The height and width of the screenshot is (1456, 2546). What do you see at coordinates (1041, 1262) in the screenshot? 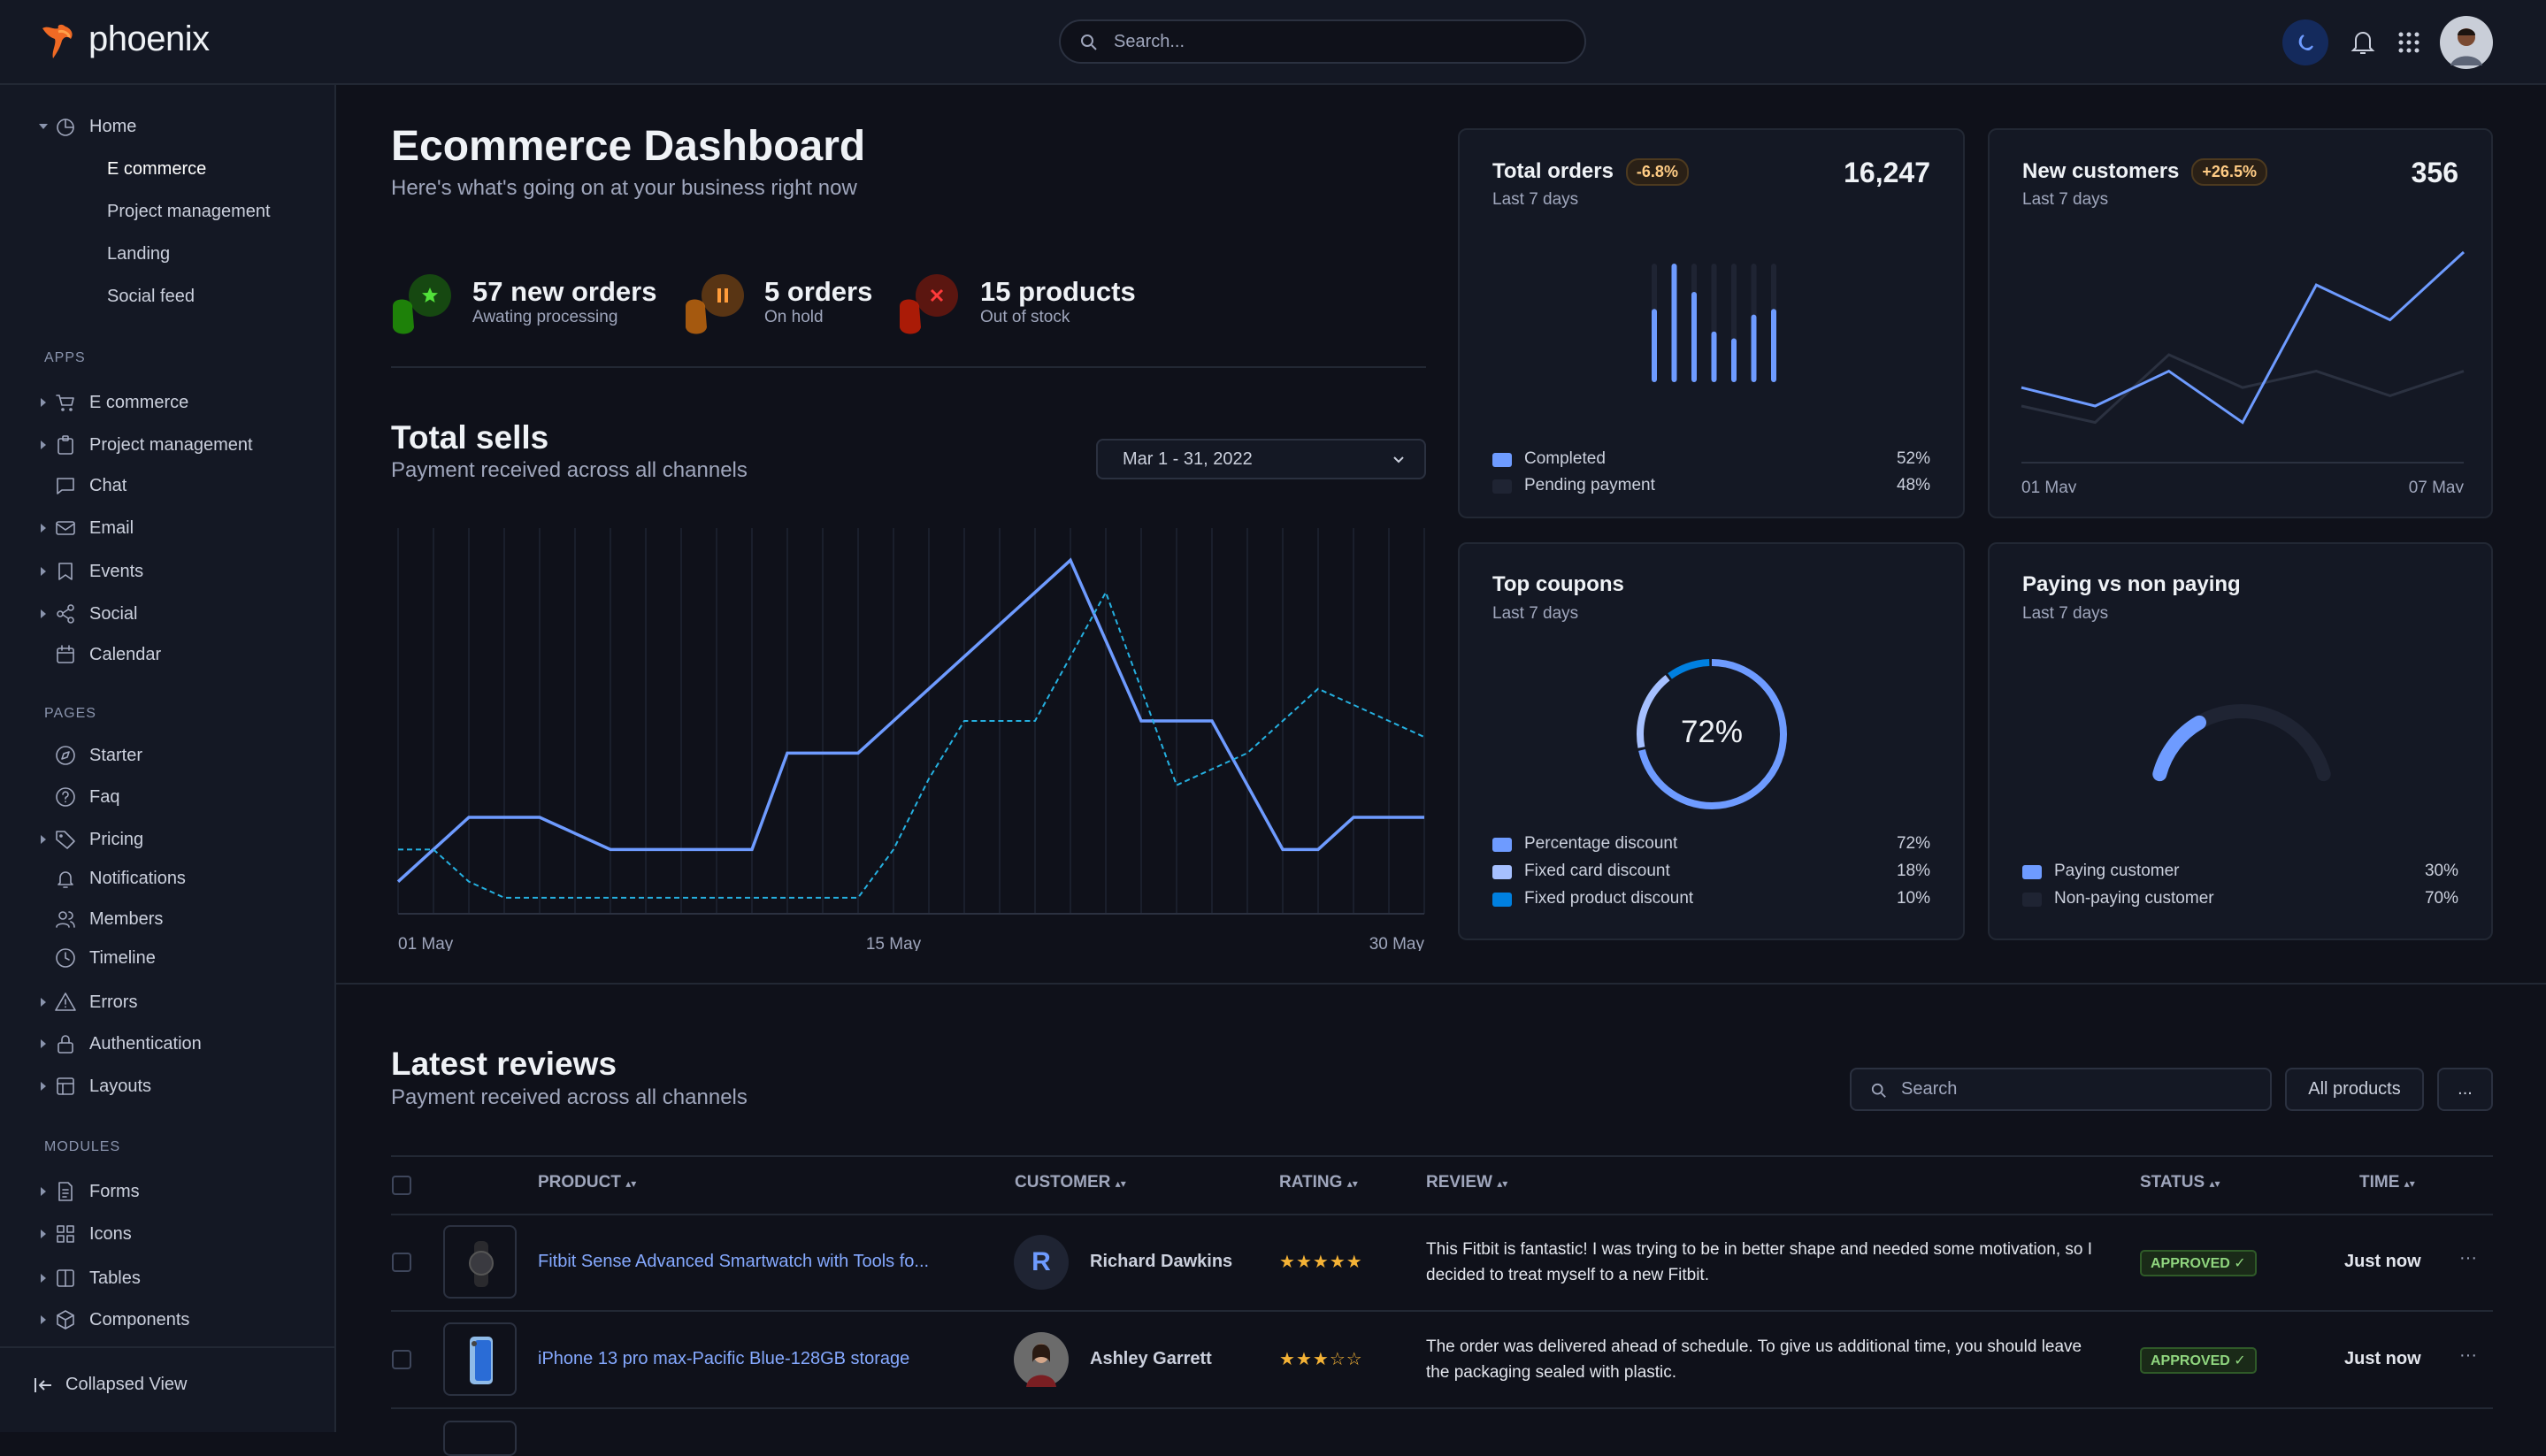
I see `avatar-initial: R` at bounding box center [1041, 1262].